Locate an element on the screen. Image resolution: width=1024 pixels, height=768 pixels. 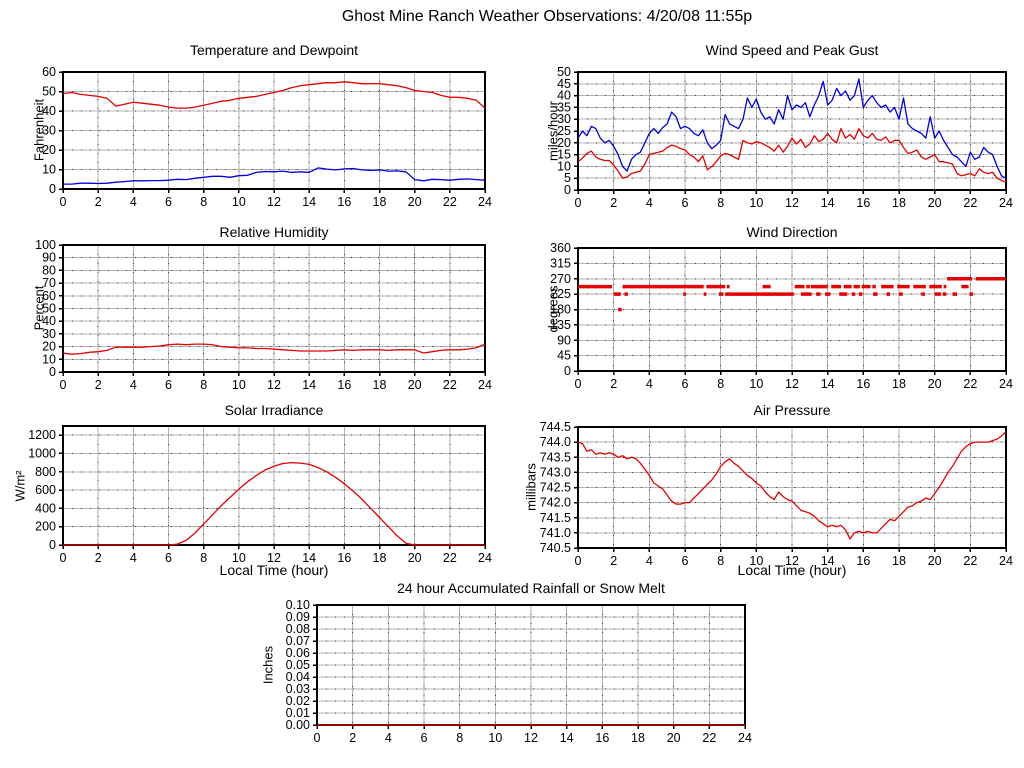
svg-text: 1200 is located at coordinates (42, 435).